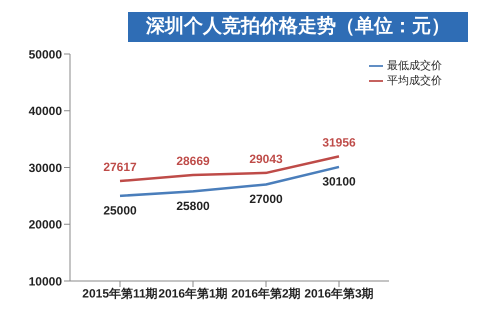 The width and height of the screenshot is (500, 324). What do you see at coordinates (45, 225) in the screenshot?
I see `y-tick-label: 20000` at bounding box center [45, 225].